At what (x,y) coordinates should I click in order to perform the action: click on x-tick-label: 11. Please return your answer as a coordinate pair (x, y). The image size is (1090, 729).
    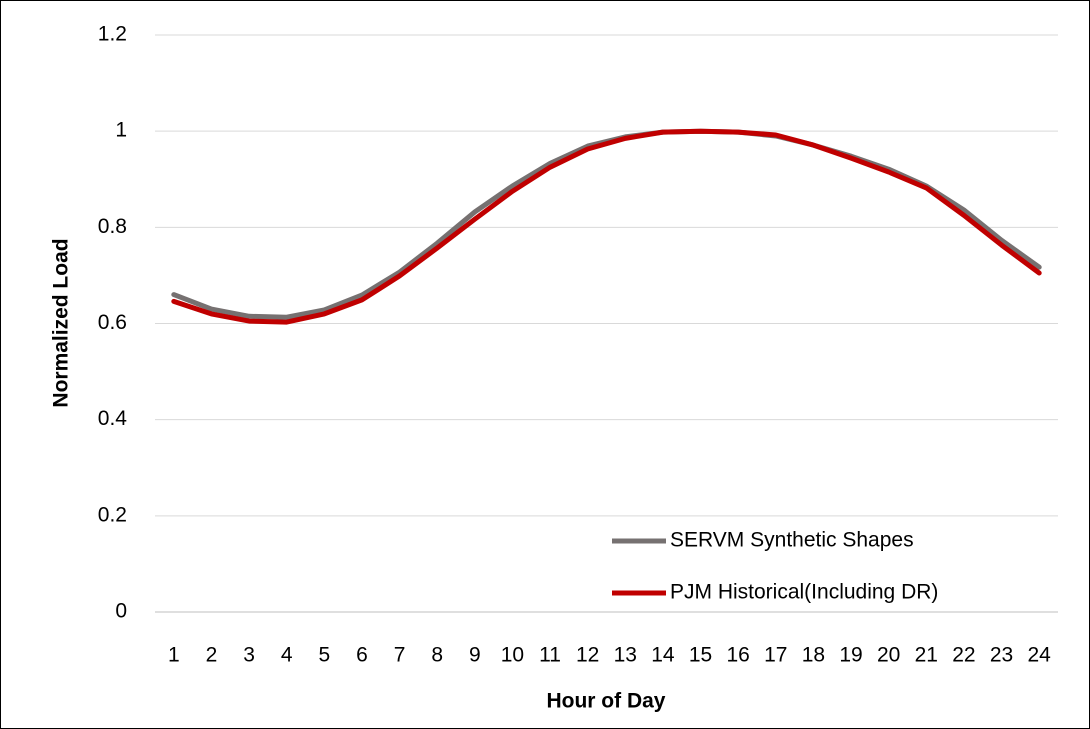
    Looking at the image, I should click on (550, 655).